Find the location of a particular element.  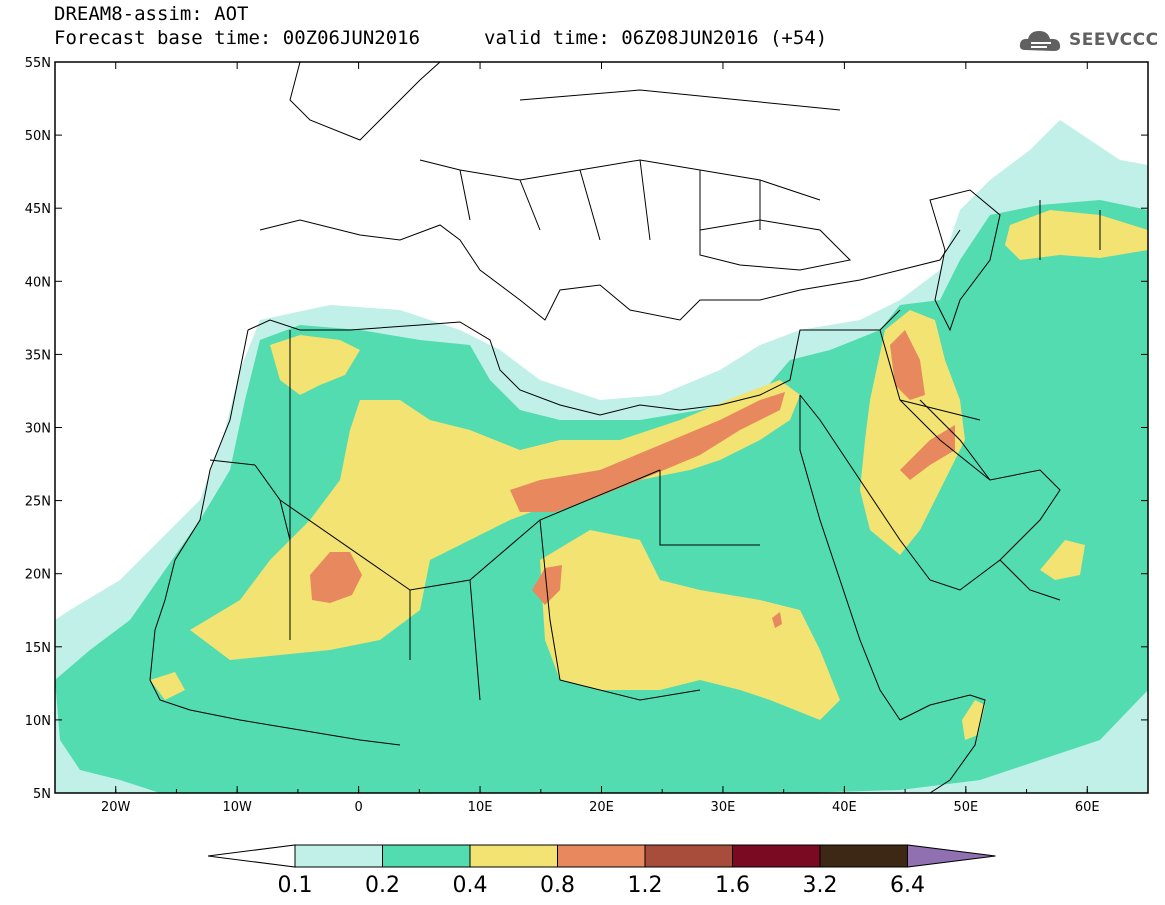

lon-tick-label: 50E is located at coordinates (965, 807).